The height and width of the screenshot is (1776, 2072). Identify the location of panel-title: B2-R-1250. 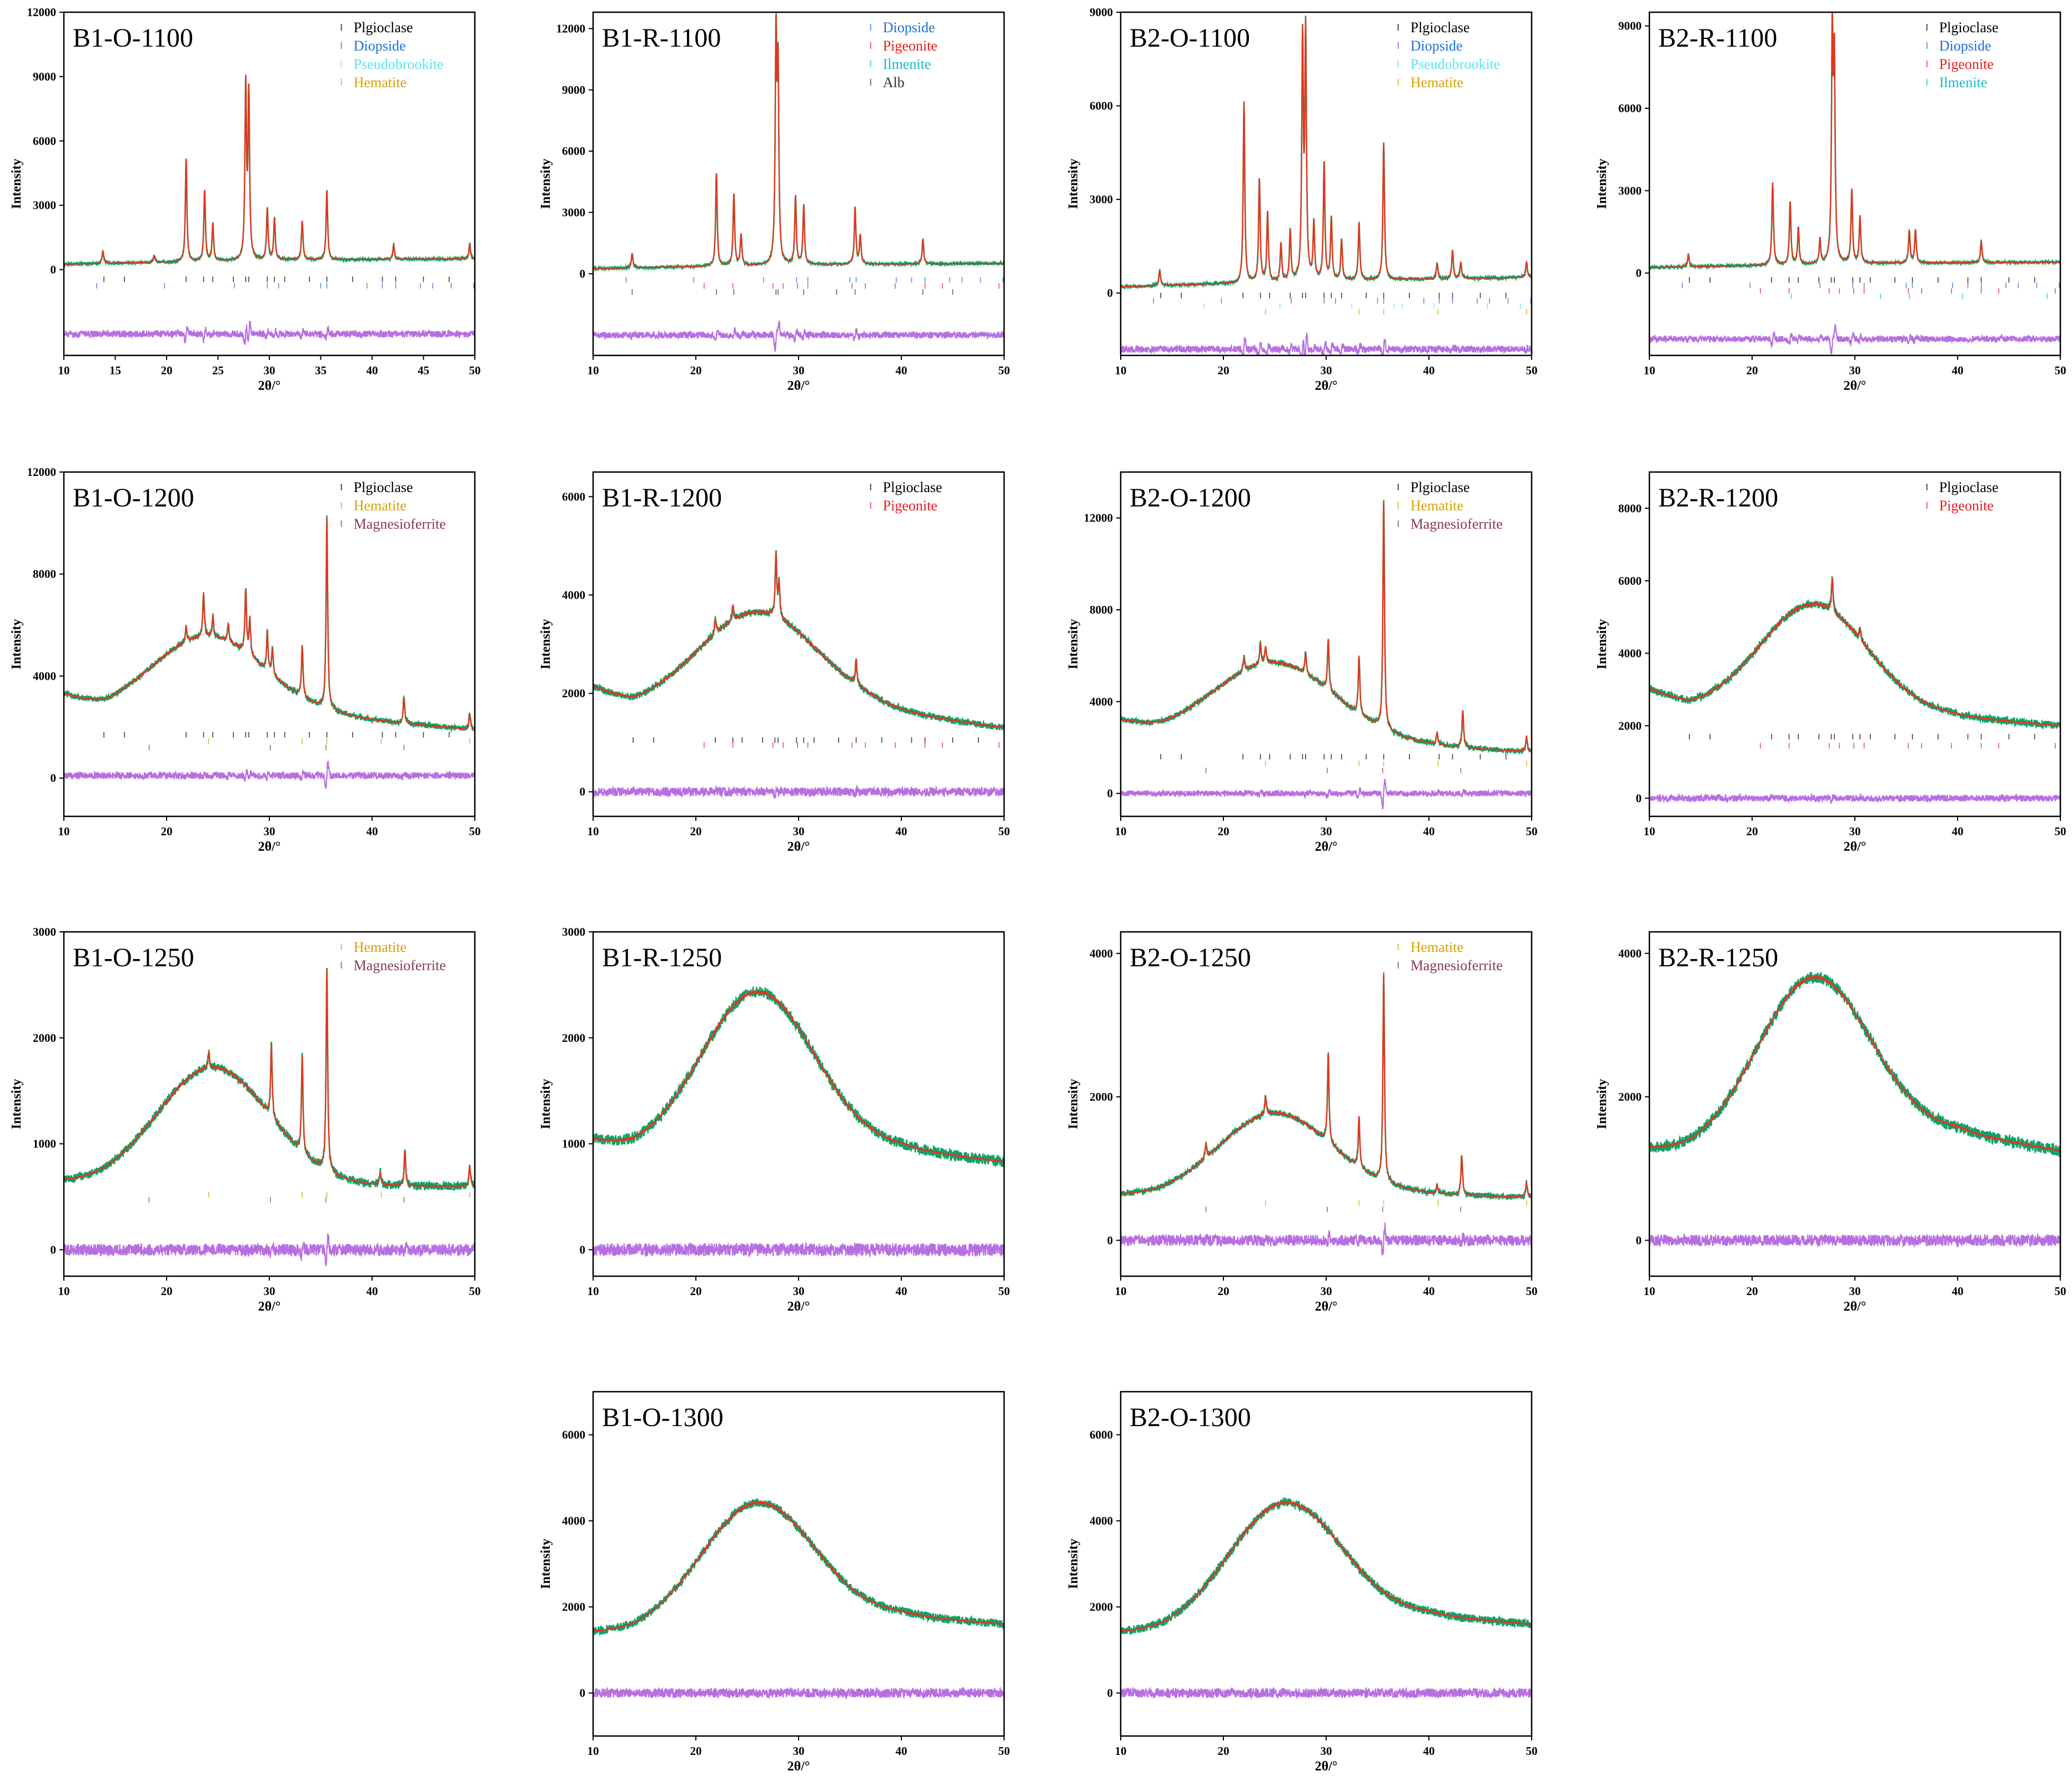
(1718, 957).